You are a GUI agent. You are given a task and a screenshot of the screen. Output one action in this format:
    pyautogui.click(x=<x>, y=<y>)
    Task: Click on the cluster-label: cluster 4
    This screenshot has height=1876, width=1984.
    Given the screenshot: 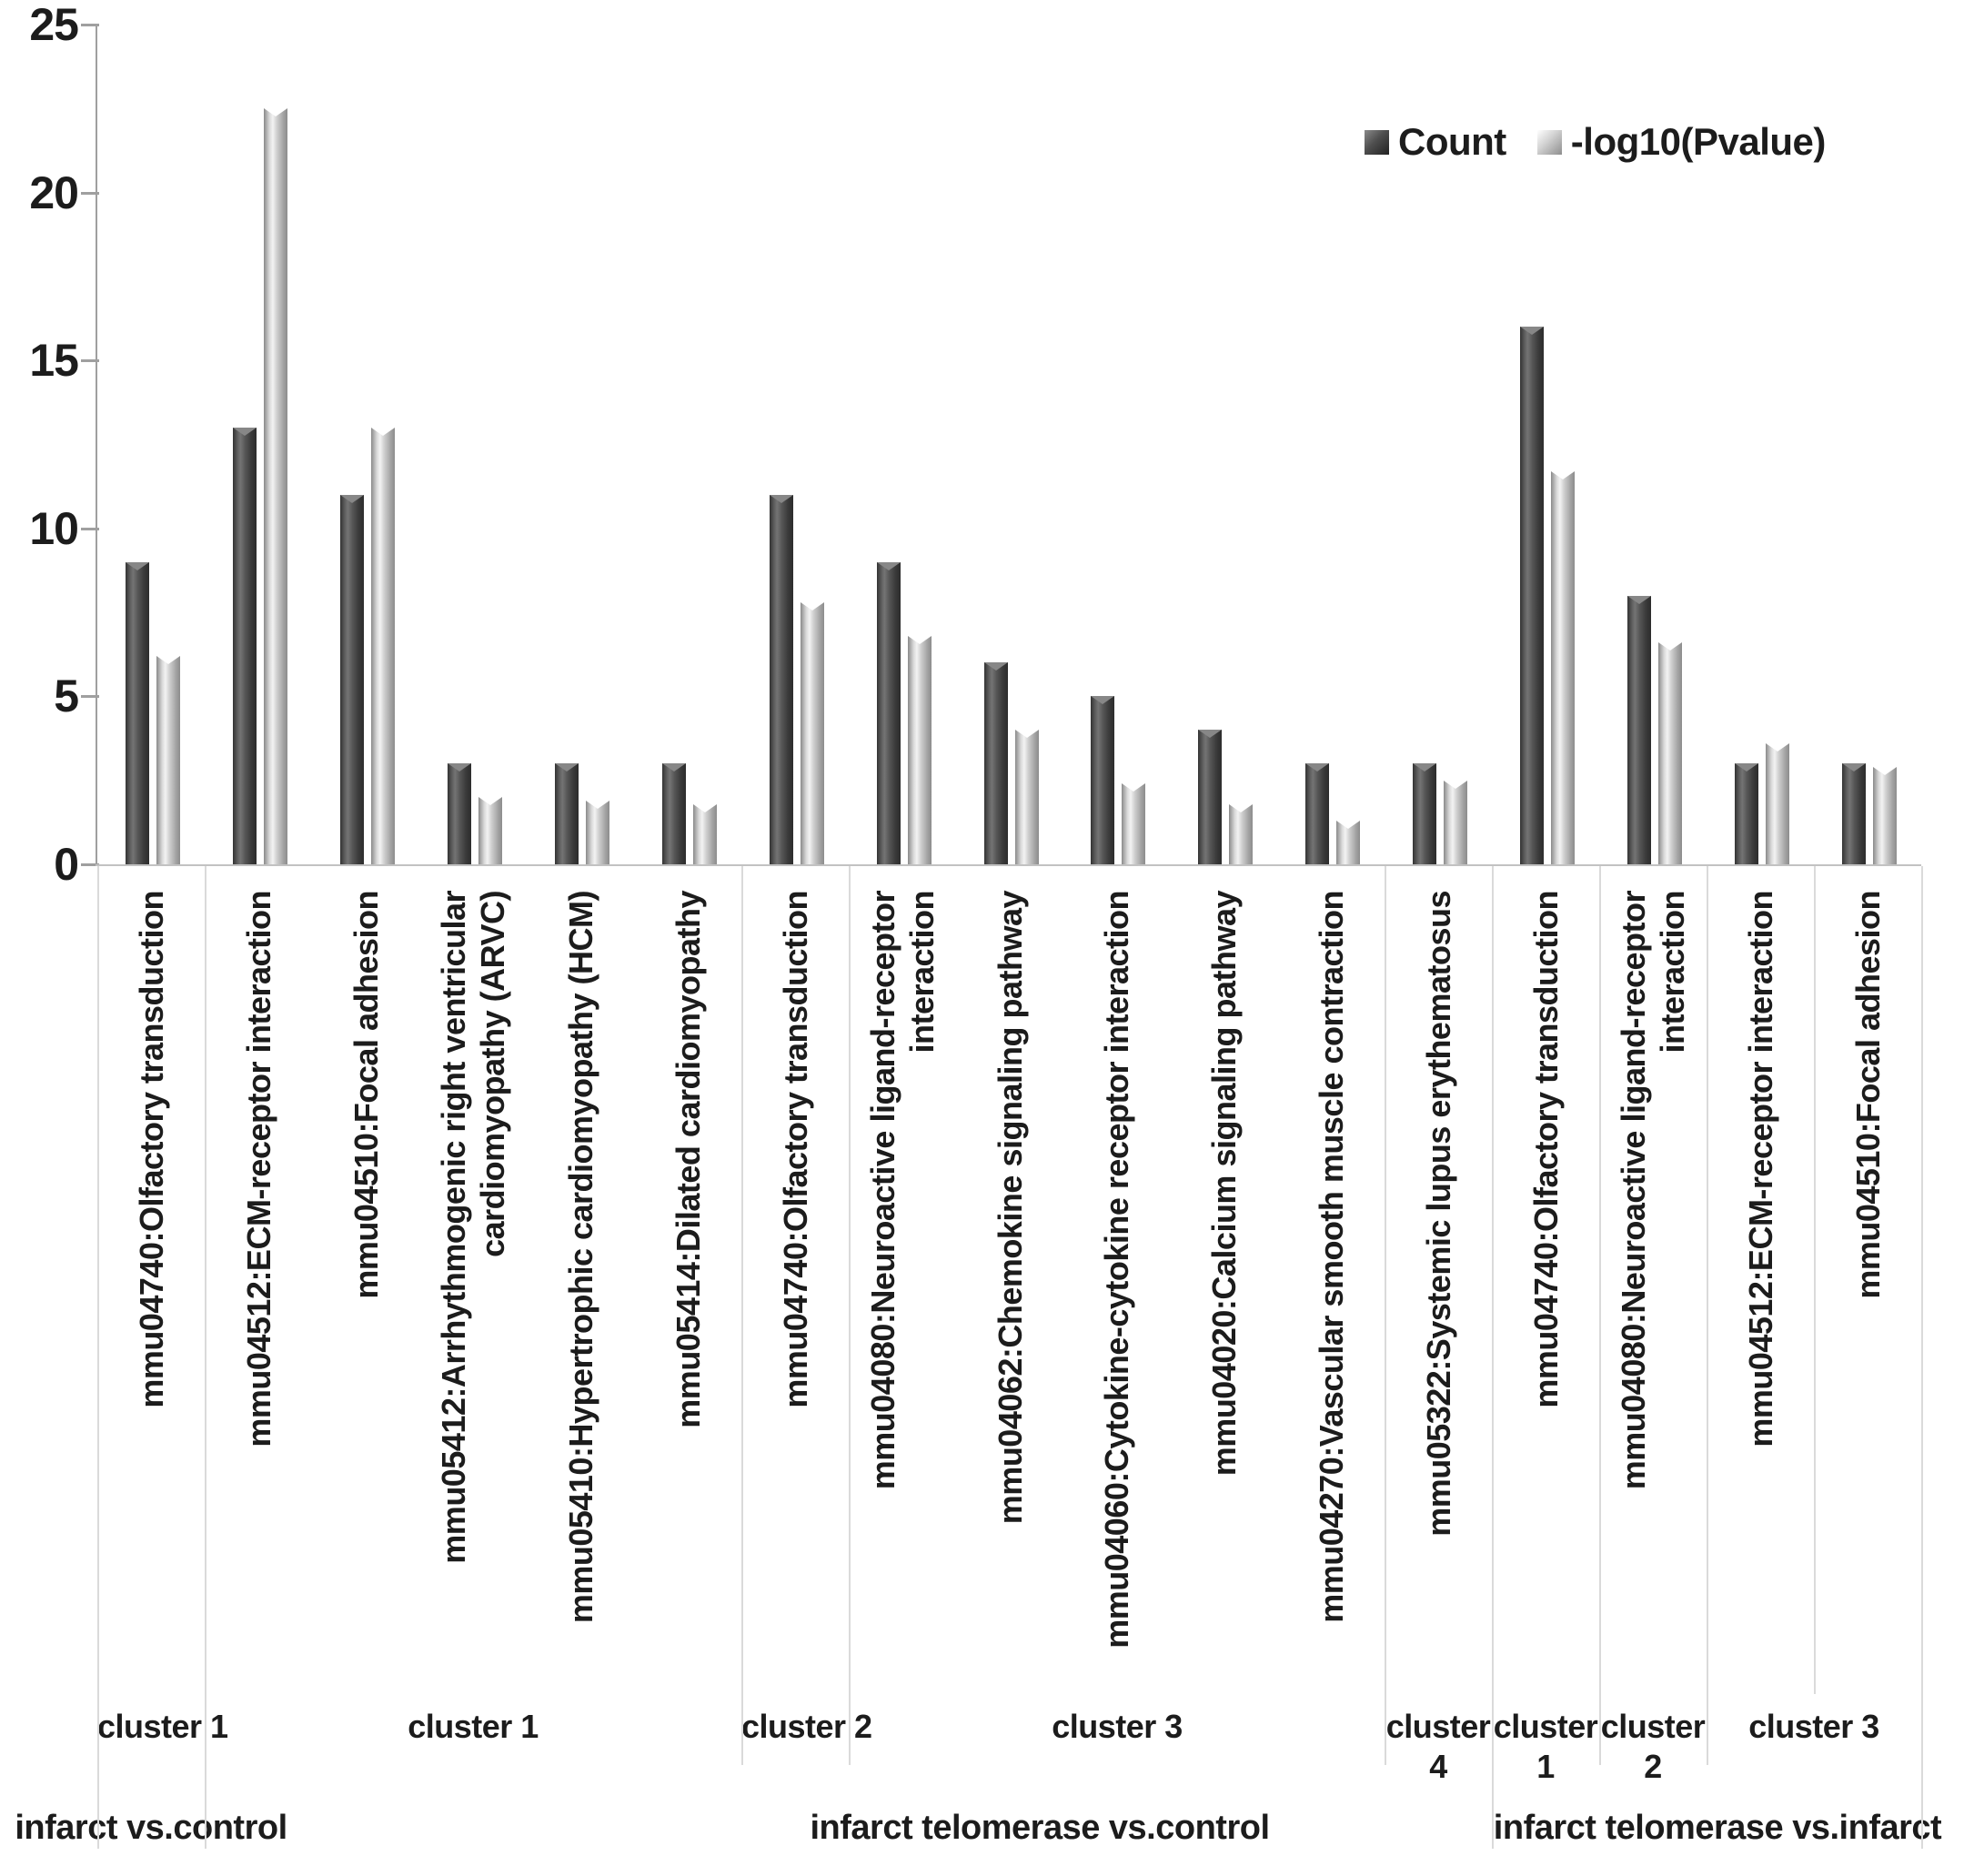 What is the action you would take?
    pyautogui.click(x=1438, y=1746)
    